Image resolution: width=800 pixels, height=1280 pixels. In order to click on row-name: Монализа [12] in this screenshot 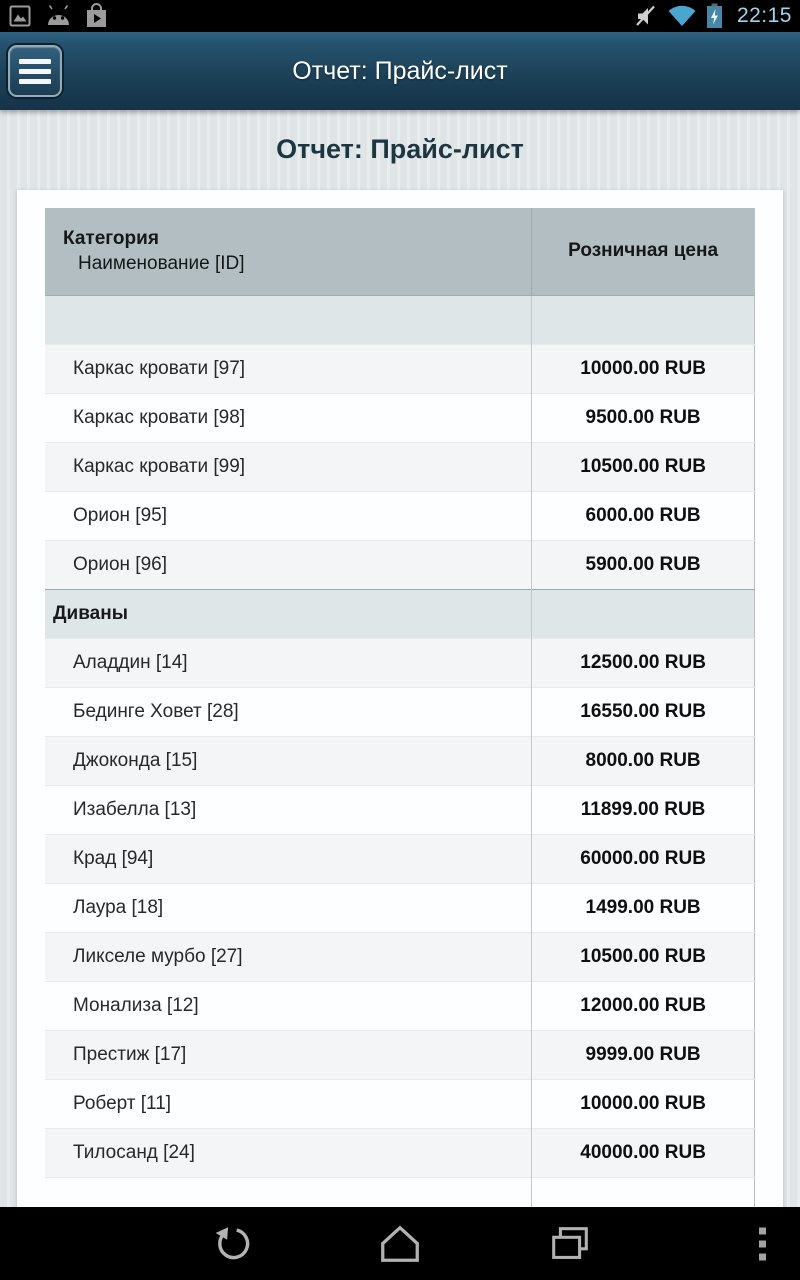, I will do `click(289, 1005)`.